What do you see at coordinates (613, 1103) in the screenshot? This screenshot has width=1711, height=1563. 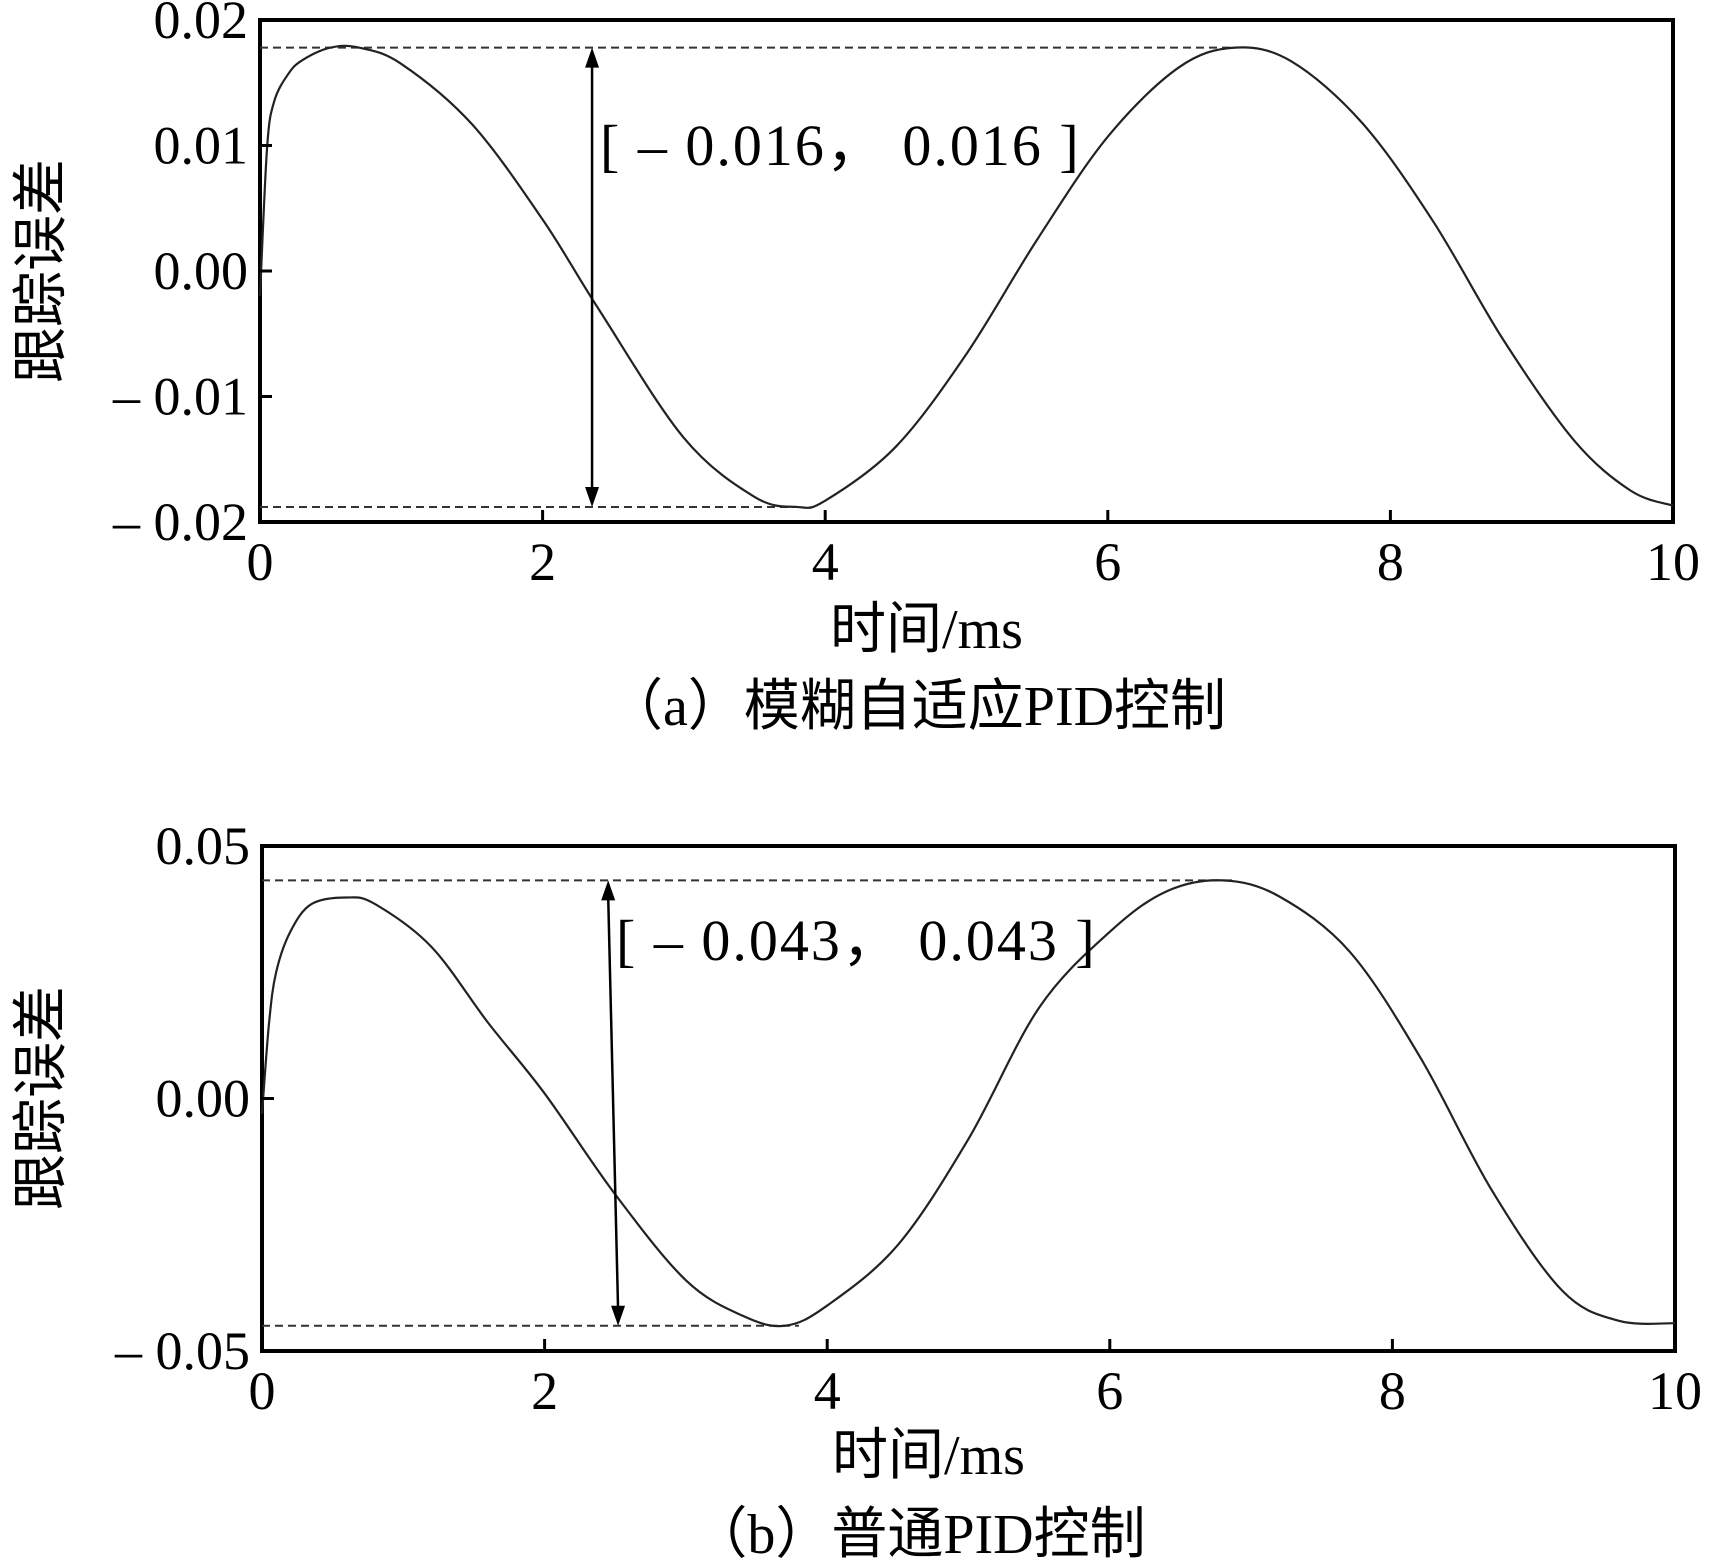 I see `range-arrow-shaft` at bounding box center [613, 1103].